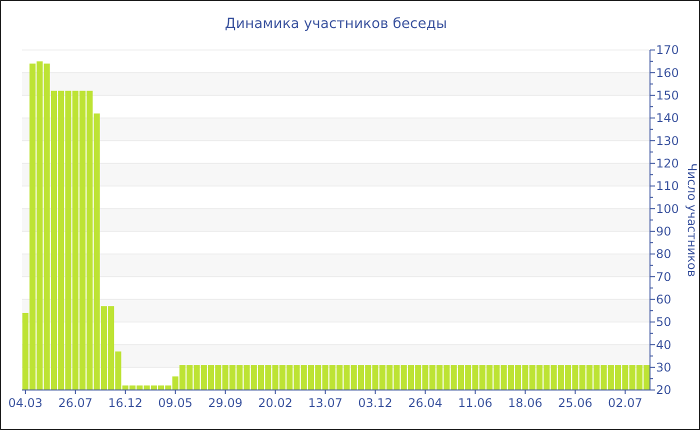 This screenshot has height=430, width=700. I want to click on y-tick-label: 170, so click(667, 50).